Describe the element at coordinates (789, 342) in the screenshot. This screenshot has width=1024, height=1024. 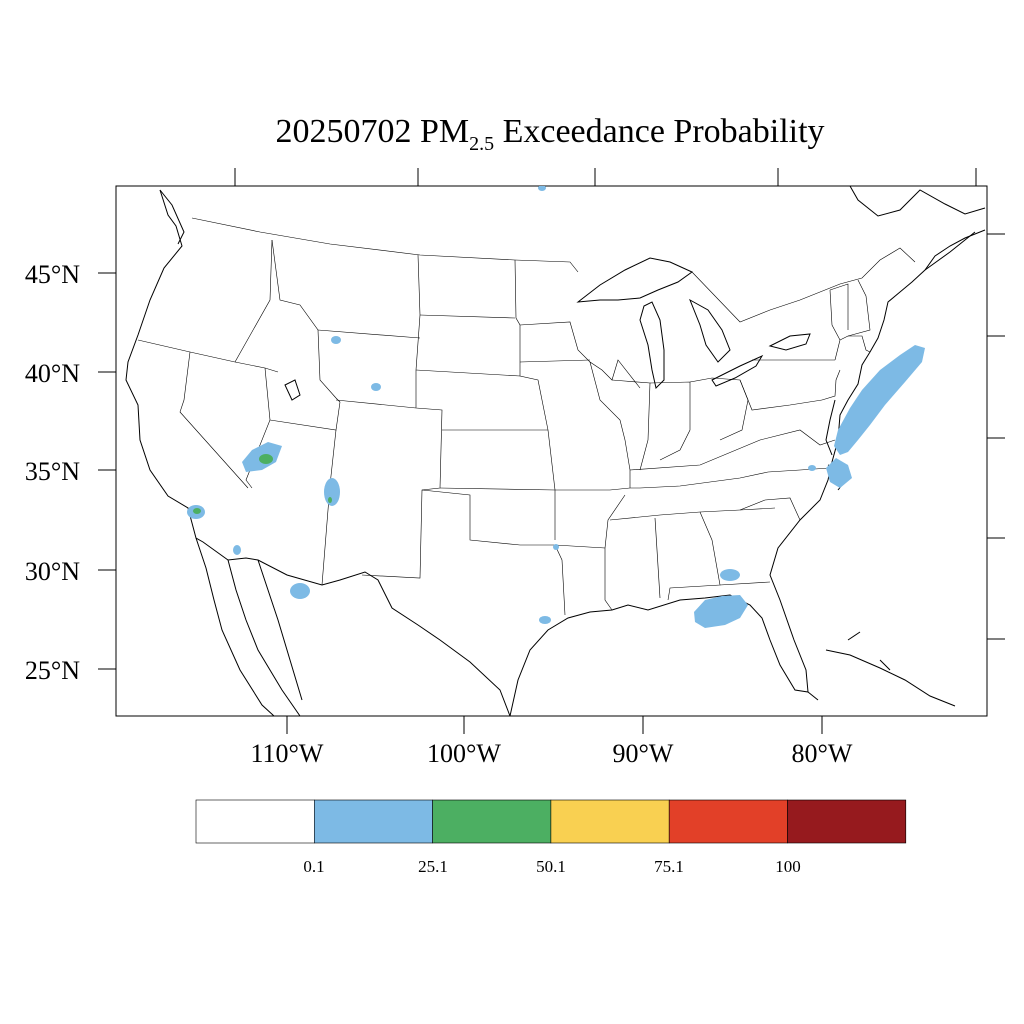
I see `lake-ontario` at that location.